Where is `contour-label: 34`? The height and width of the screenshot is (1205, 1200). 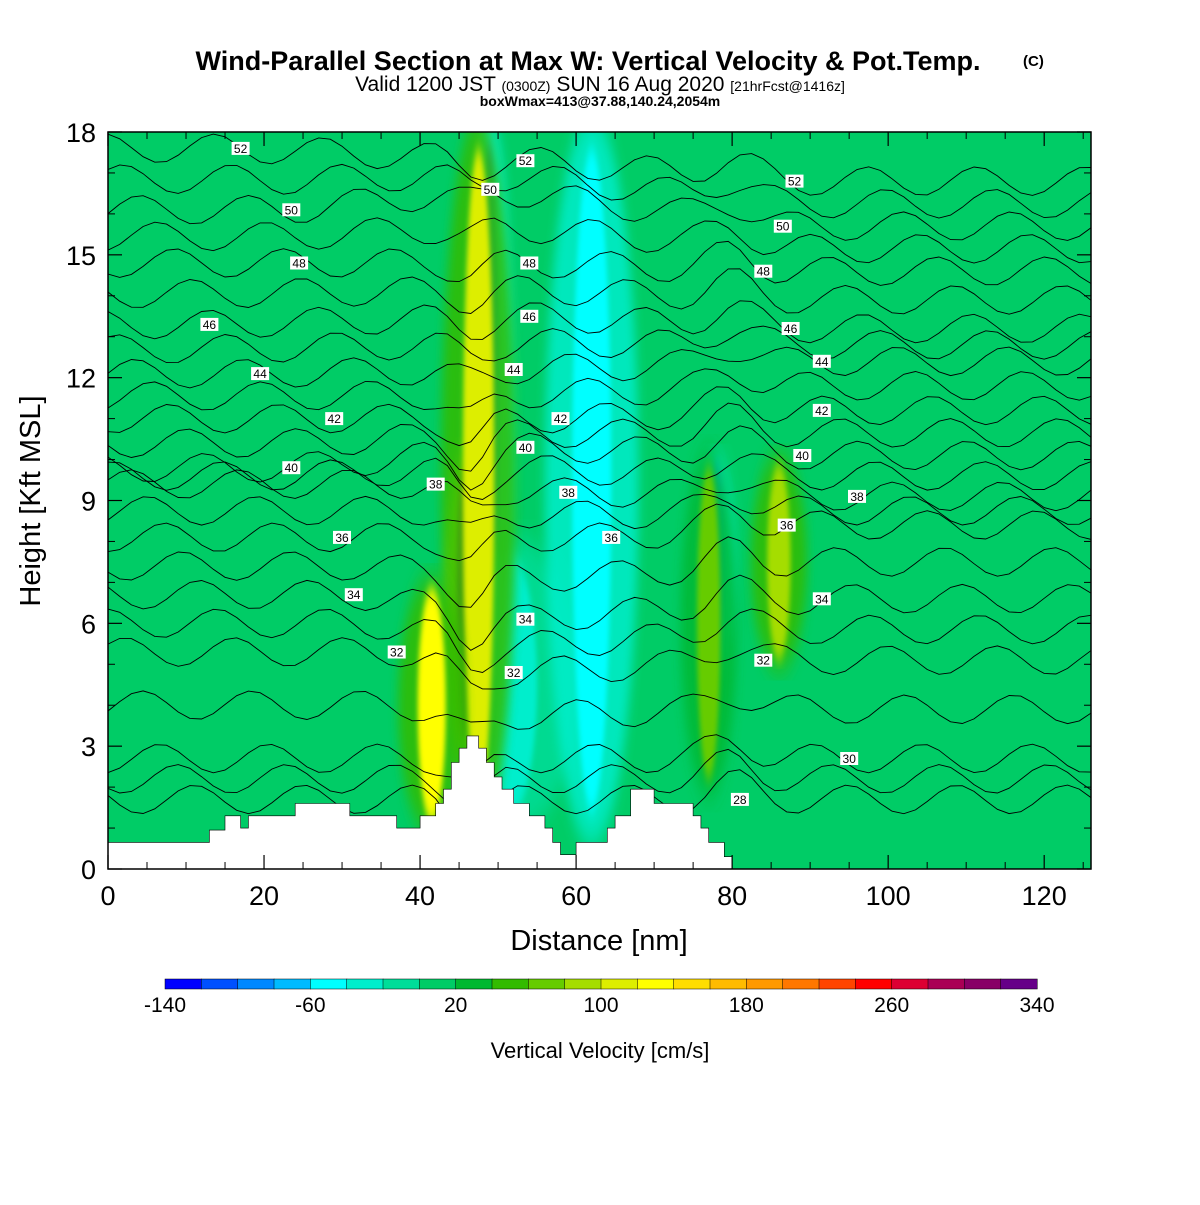
contour-label: 34 is located at coordinates (821, 599).